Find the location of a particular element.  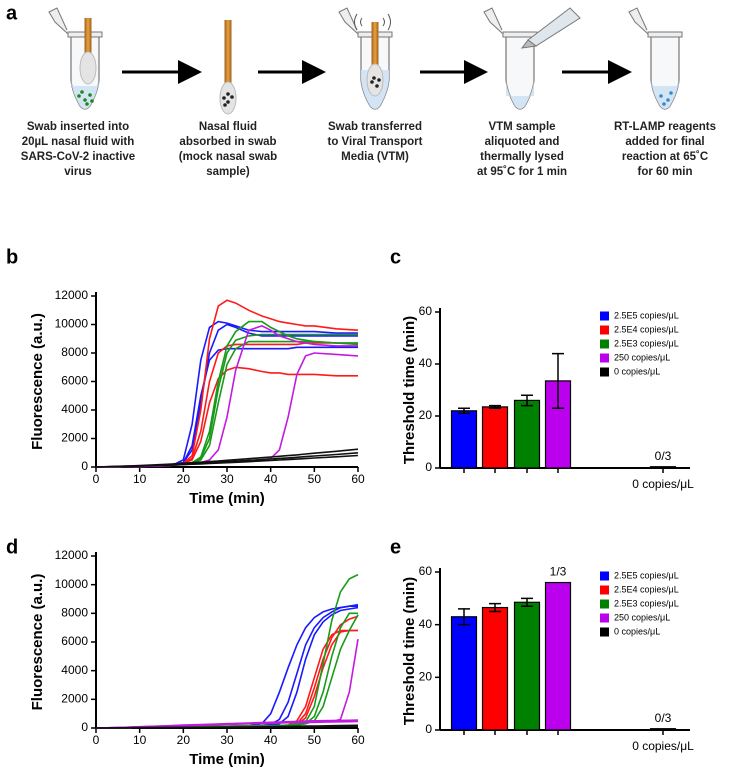

y-tick-label: 40 is located at coordinates (426, 363).